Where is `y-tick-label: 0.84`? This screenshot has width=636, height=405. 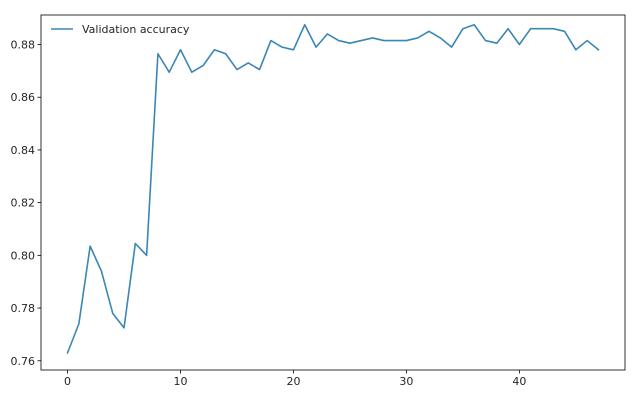
y-tick-label: 0.84 is located at coordinates (23, 150).